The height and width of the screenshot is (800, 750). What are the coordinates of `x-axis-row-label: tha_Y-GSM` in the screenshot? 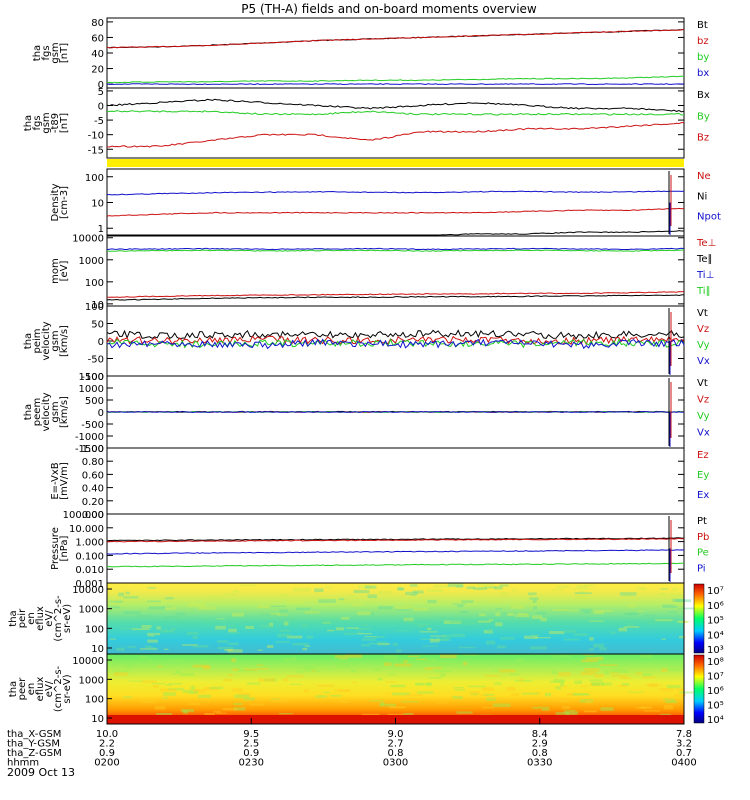 It's located at (33, 744).